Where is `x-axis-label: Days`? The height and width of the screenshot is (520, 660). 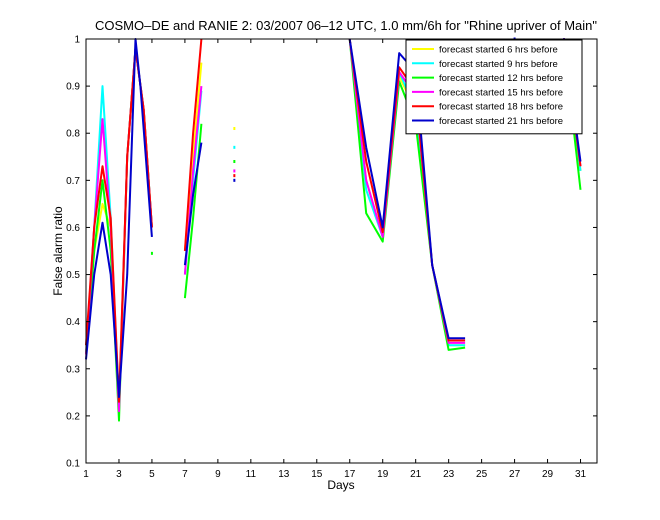 x-axis-label: Days is located at coordinates (340, 485).